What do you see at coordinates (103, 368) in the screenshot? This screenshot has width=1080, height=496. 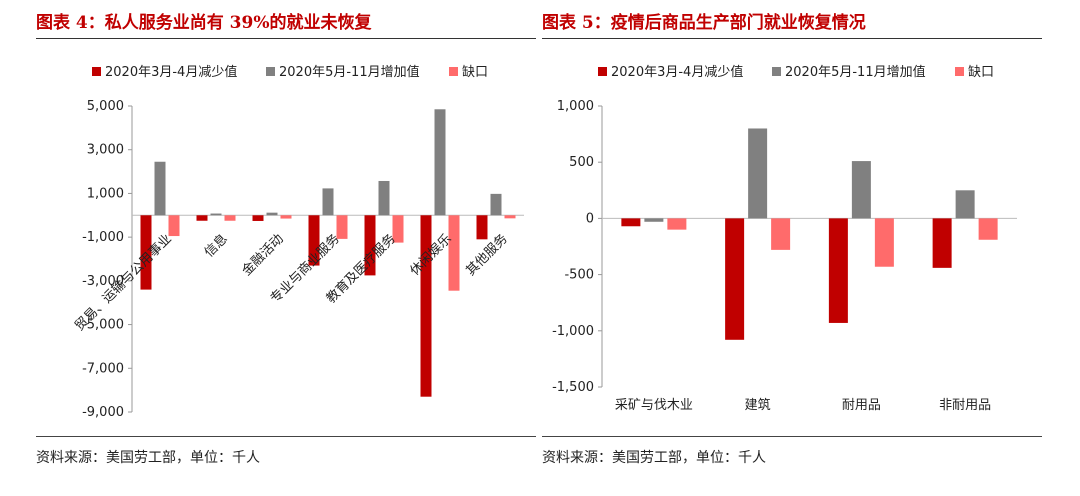 I see `y-tick-label: -7,000` at bounding box center [103, 368].